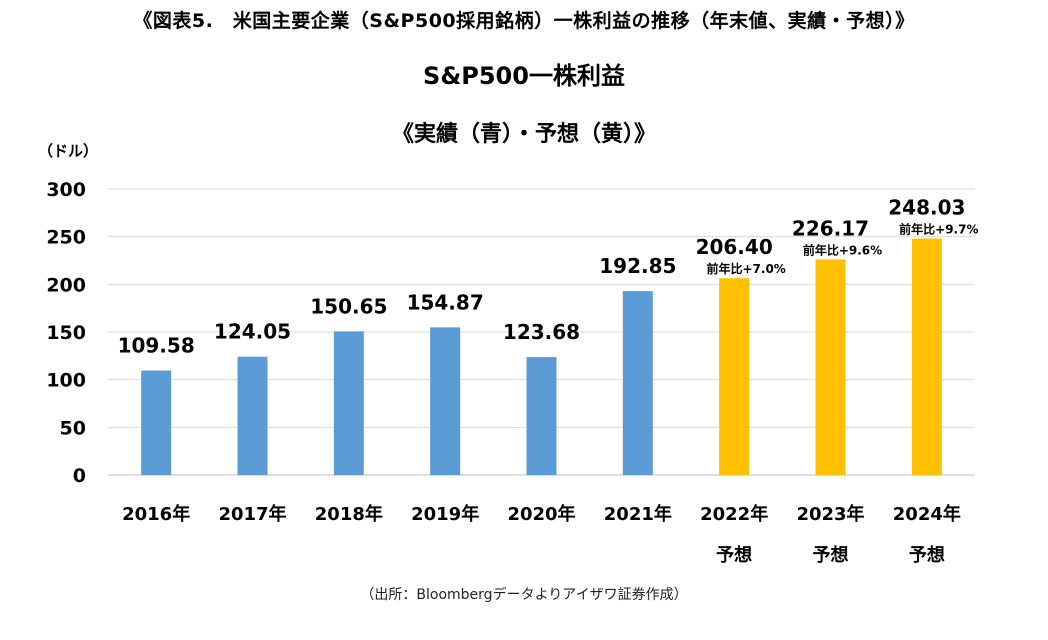  I want to click on x-tick-label: 2020年, so click(541, 514).